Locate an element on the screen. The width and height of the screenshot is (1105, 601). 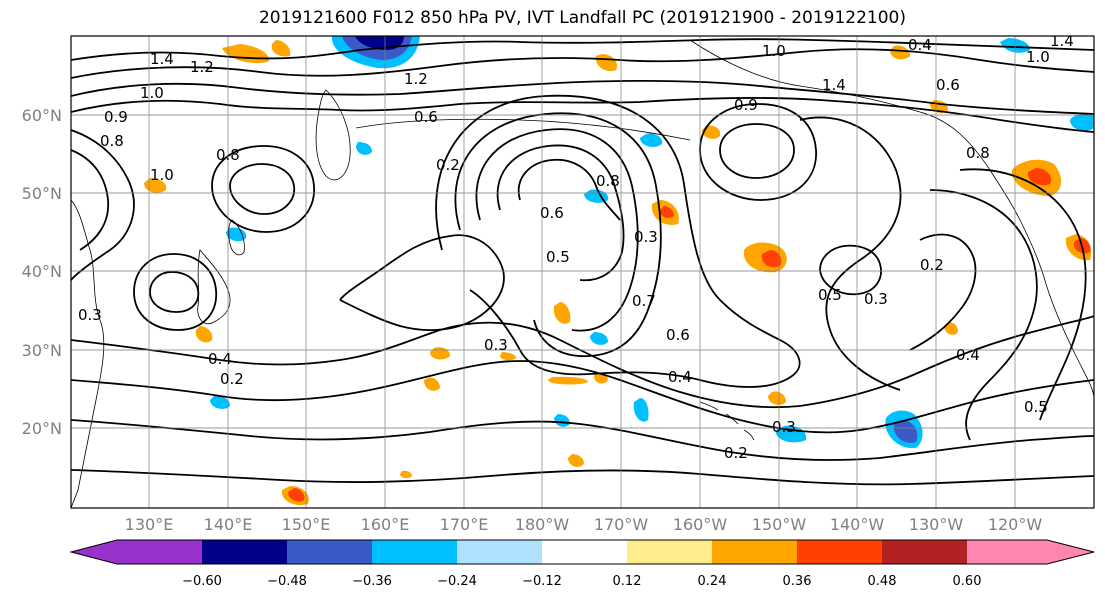
colorbar-tick-label: 0.24 is located at coordinates (712, 581).